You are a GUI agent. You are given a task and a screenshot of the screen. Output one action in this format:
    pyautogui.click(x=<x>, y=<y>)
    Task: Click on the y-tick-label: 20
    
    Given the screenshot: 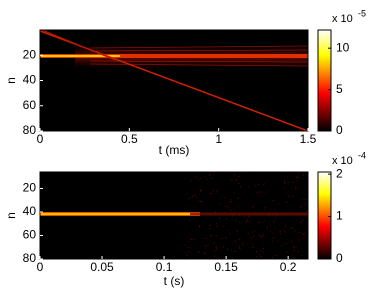 What is the action you would take?
    pyautogui.click(x=30, y=188)
    